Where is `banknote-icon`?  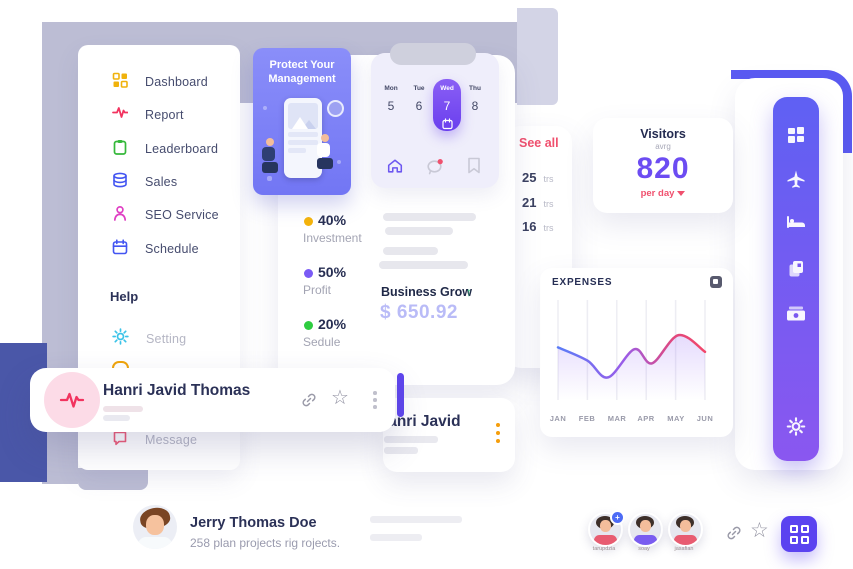
banknote-icon is located at coordinates (796, 316).